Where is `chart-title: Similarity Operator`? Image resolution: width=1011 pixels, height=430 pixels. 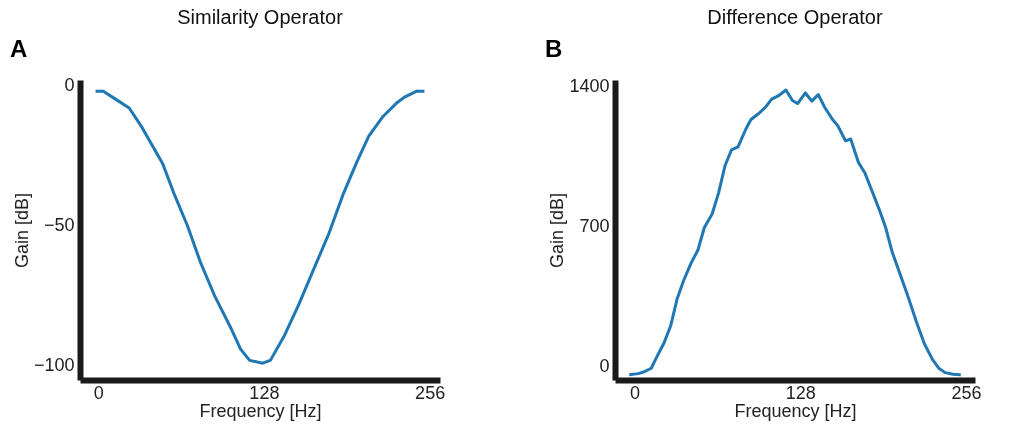
chart-title: Similarity Operator is located at coordinates (260, 17).